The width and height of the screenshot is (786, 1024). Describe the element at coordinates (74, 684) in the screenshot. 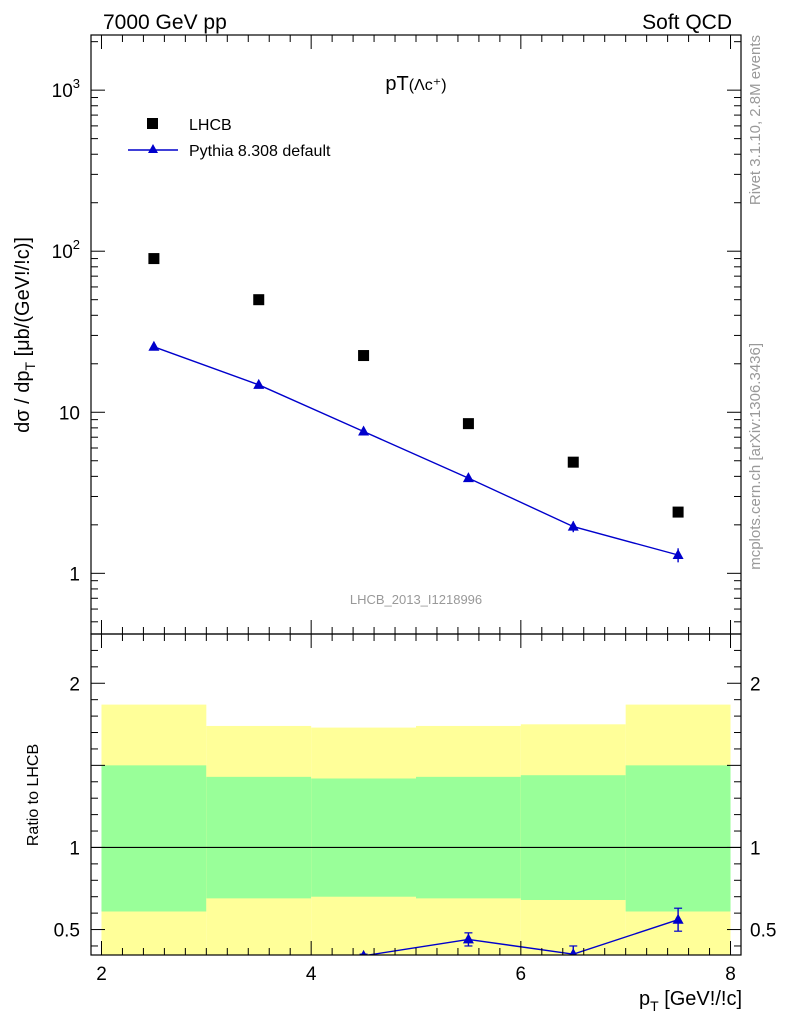

I see `ratio-y-tick-label: 2` at that location.